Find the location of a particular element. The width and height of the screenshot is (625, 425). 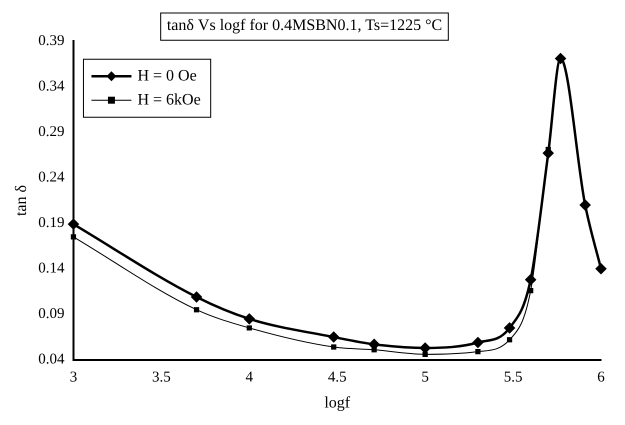

legend-label: H = 6kOe is located at coordinates (169, 99).